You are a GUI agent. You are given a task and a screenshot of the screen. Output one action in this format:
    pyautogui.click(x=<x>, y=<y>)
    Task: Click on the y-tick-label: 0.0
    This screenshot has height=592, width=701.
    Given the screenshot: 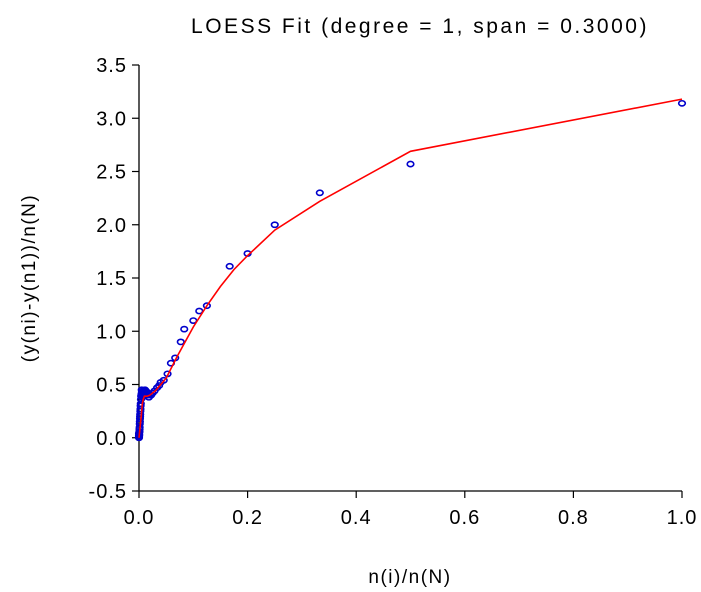 What is the action you would take?
    pyautogui.click(x=111, y=439)
    